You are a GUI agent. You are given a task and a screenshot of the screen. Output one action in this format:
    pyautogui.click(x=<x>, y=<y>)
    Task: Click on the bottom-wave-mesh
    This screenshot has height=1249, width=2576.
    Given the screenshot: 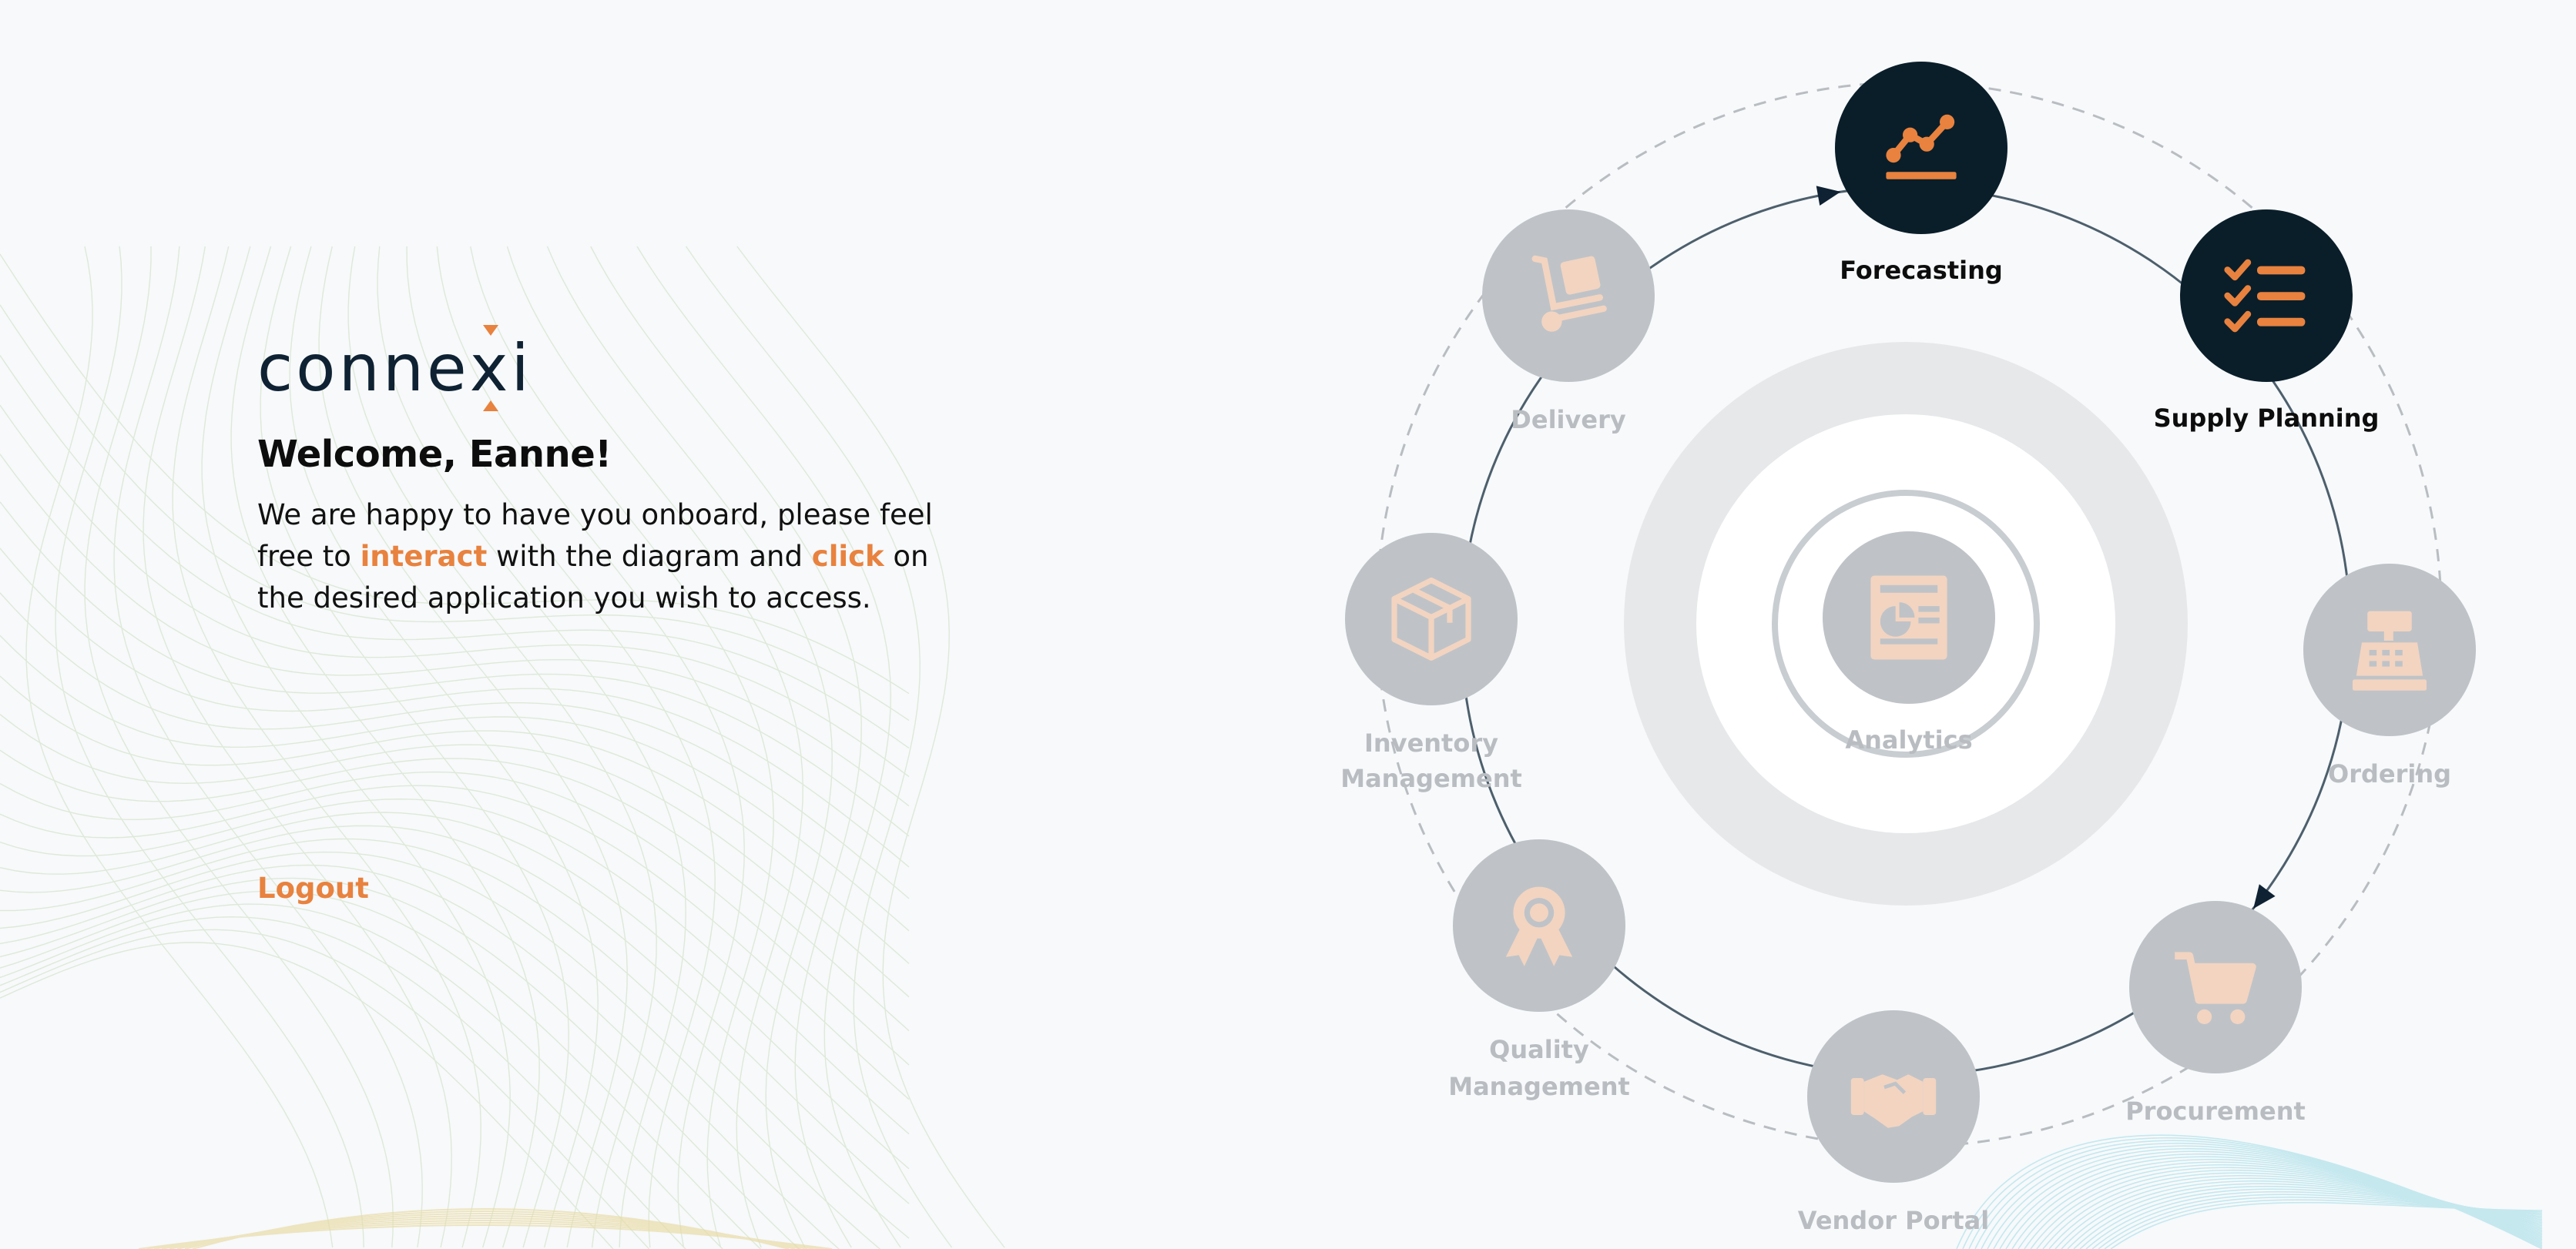 What is the action you would take?
    pyautogui.click(x=485, y=1228)
    